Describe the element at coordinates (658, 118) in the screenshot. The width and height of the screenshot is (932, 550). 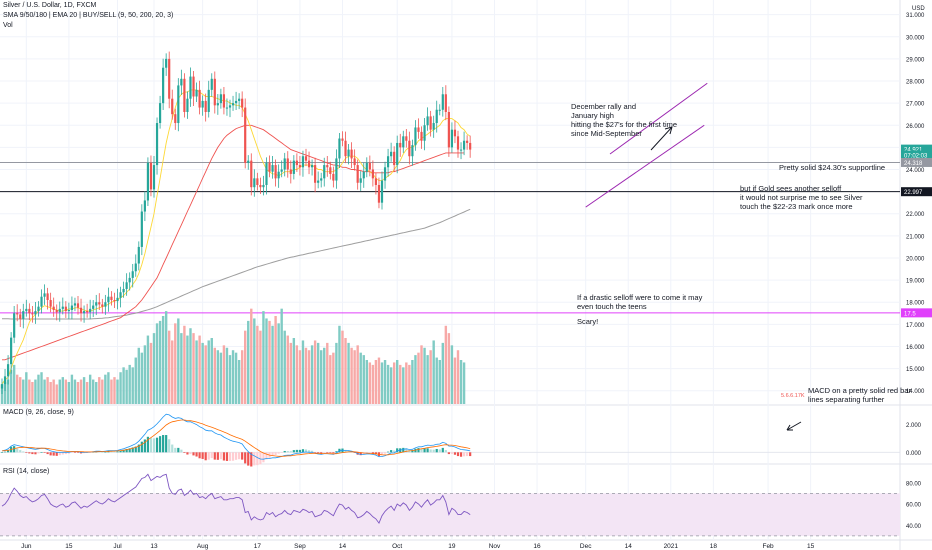
I see `channel-upper-line` at that location.